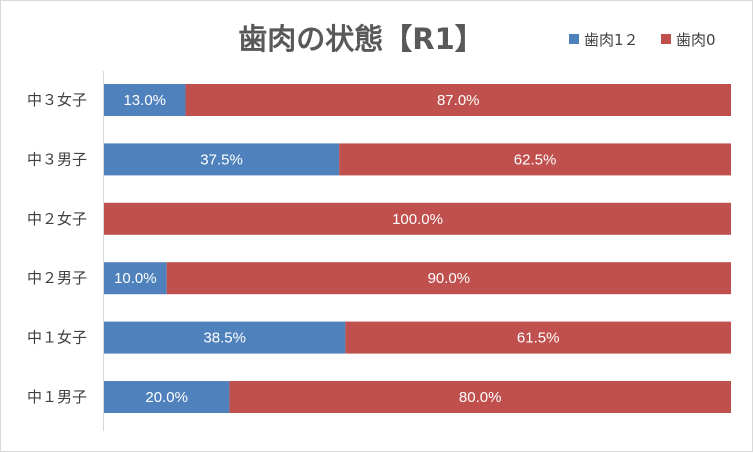  I want to click on data-label-series-2: 61.5%, so click(538, 338).